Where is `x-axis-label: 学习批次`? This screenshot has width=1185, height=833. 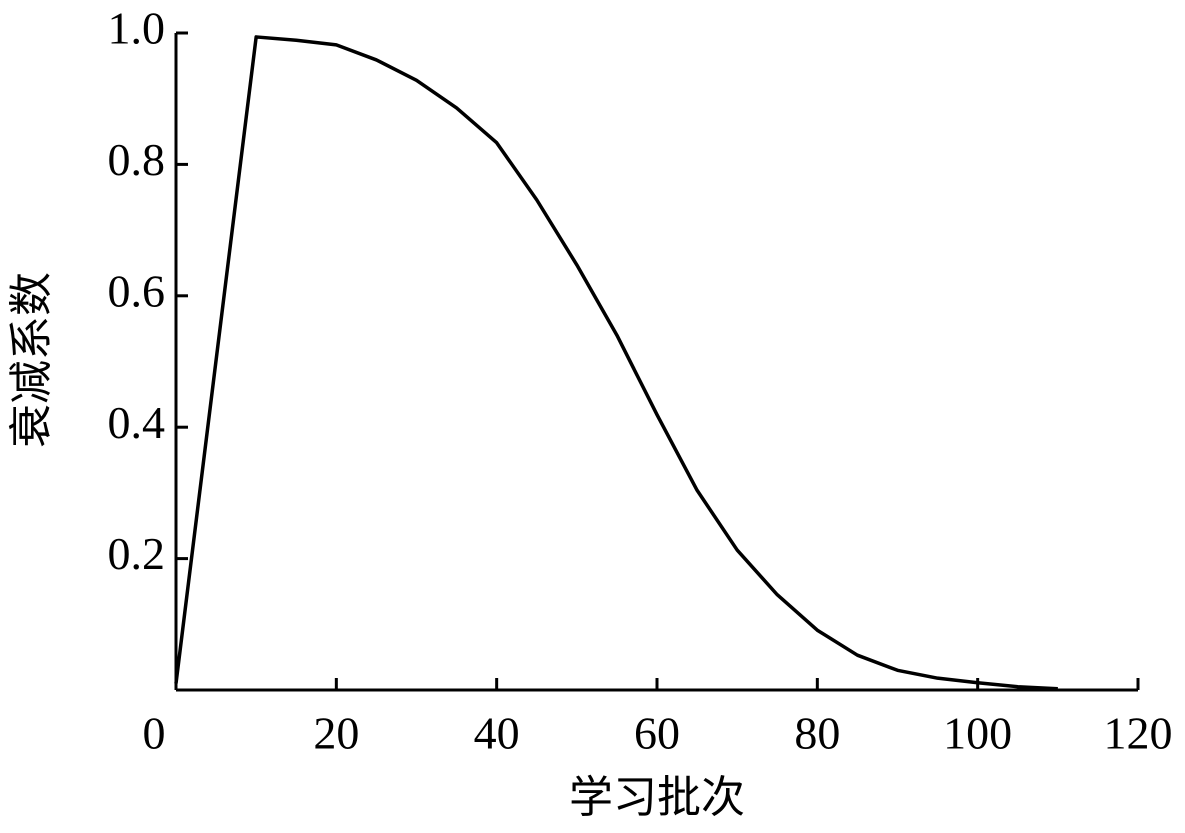 x-axis-label: 学习批次 is located at coordinates (657, 797).